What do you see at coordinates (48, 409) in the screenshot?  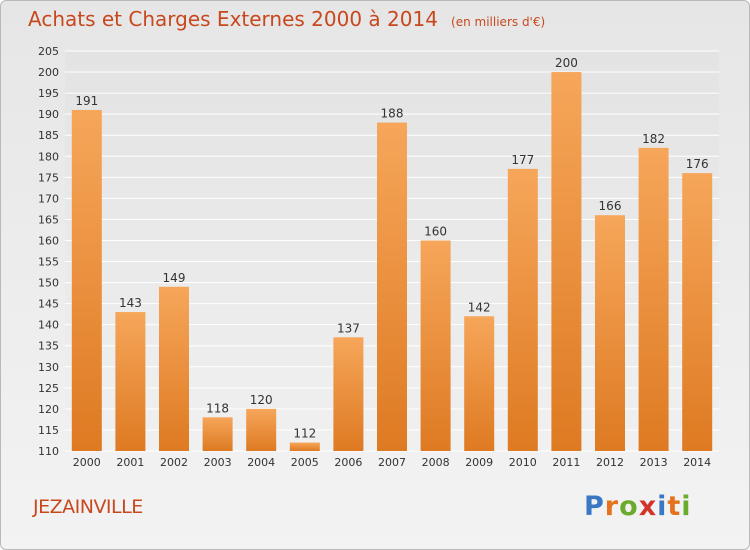 I see `y-tick-label: 120` at bounding box center [48, 409].